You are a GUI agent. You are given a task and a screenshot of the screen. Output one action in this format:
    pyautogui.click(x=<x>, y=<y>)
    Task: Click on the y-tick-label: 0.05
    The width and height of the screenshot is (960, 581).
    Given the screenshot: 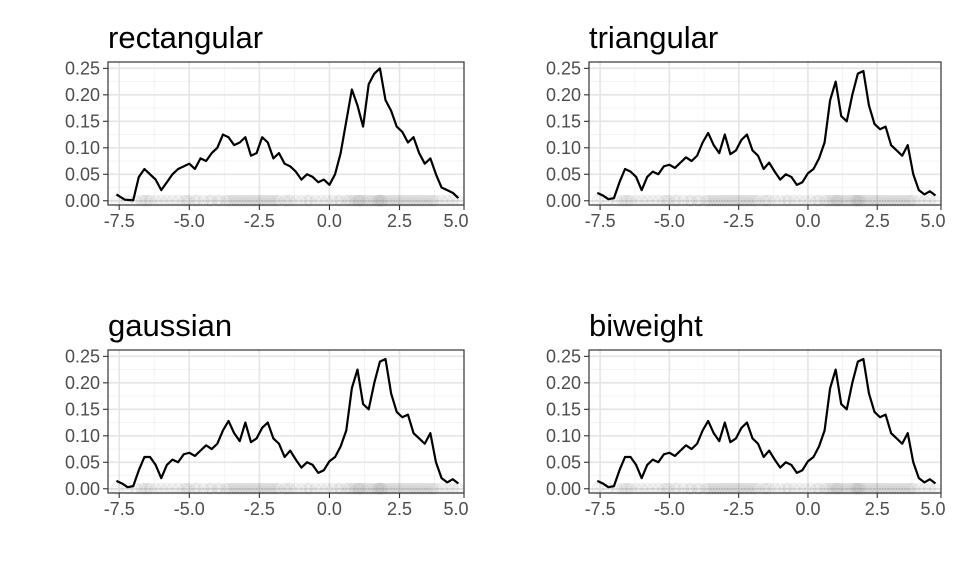 What is the action you would take?
    pyautogui.click(x=82, y=462)
    